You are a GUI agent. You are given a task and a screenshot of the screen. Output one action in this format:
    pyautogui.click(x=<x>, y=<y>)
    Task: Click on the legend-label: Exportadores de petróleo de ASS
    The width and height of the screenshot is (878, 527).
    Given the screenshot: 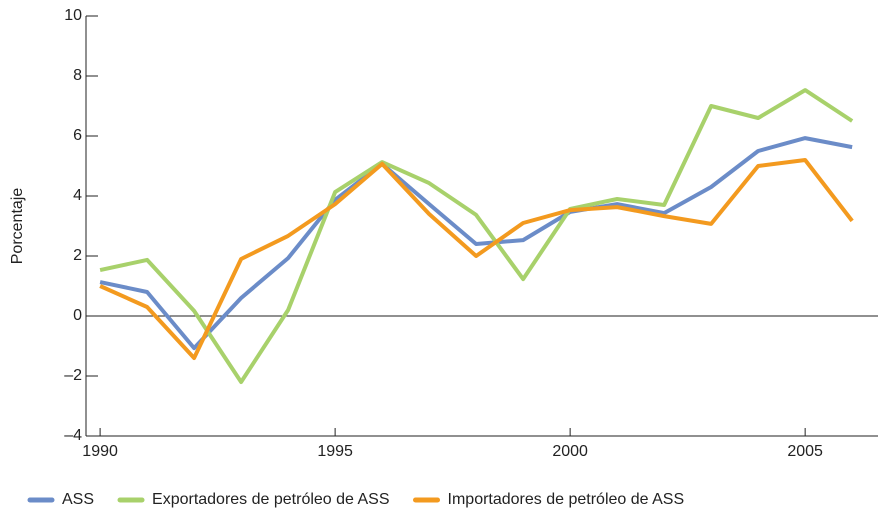 What is the action you would take?
    pyautogui.click(x=271, y=499)
    